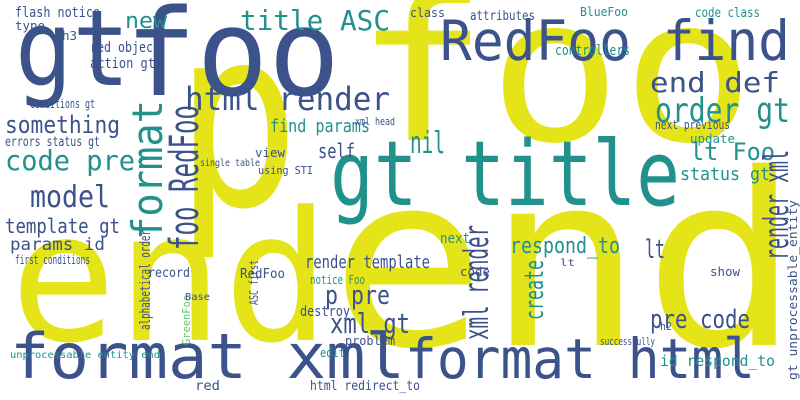  What do you see at coordinates (455, 239) in the screenshot?
I see `word: next` at bounding box center [455, 239].